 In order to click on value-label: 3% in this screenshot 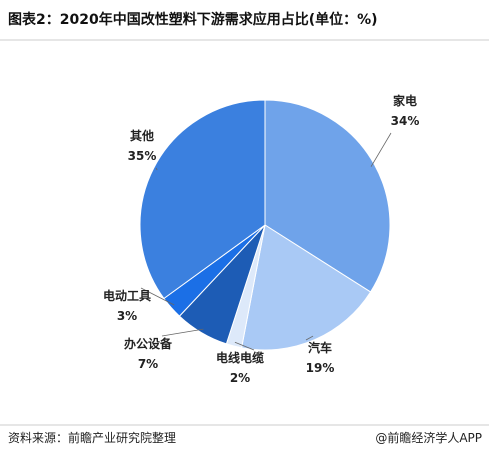, I will do `click(127, 316)`.